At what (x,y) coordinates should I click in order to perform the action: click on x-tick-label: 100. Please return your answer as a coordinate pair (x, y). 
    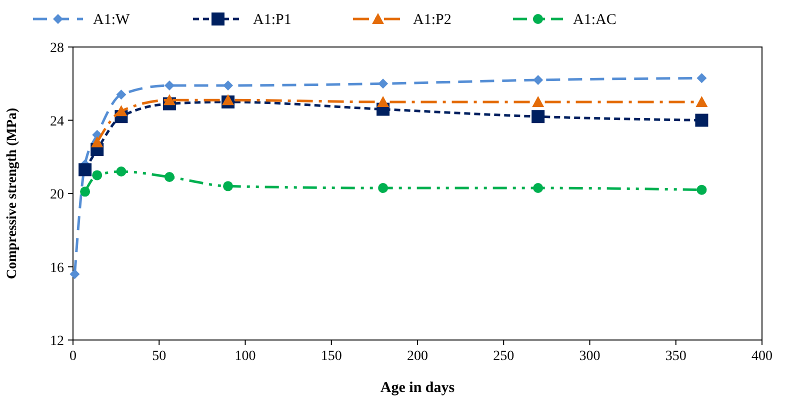
    Looking at the image, I should click on (245, 356).